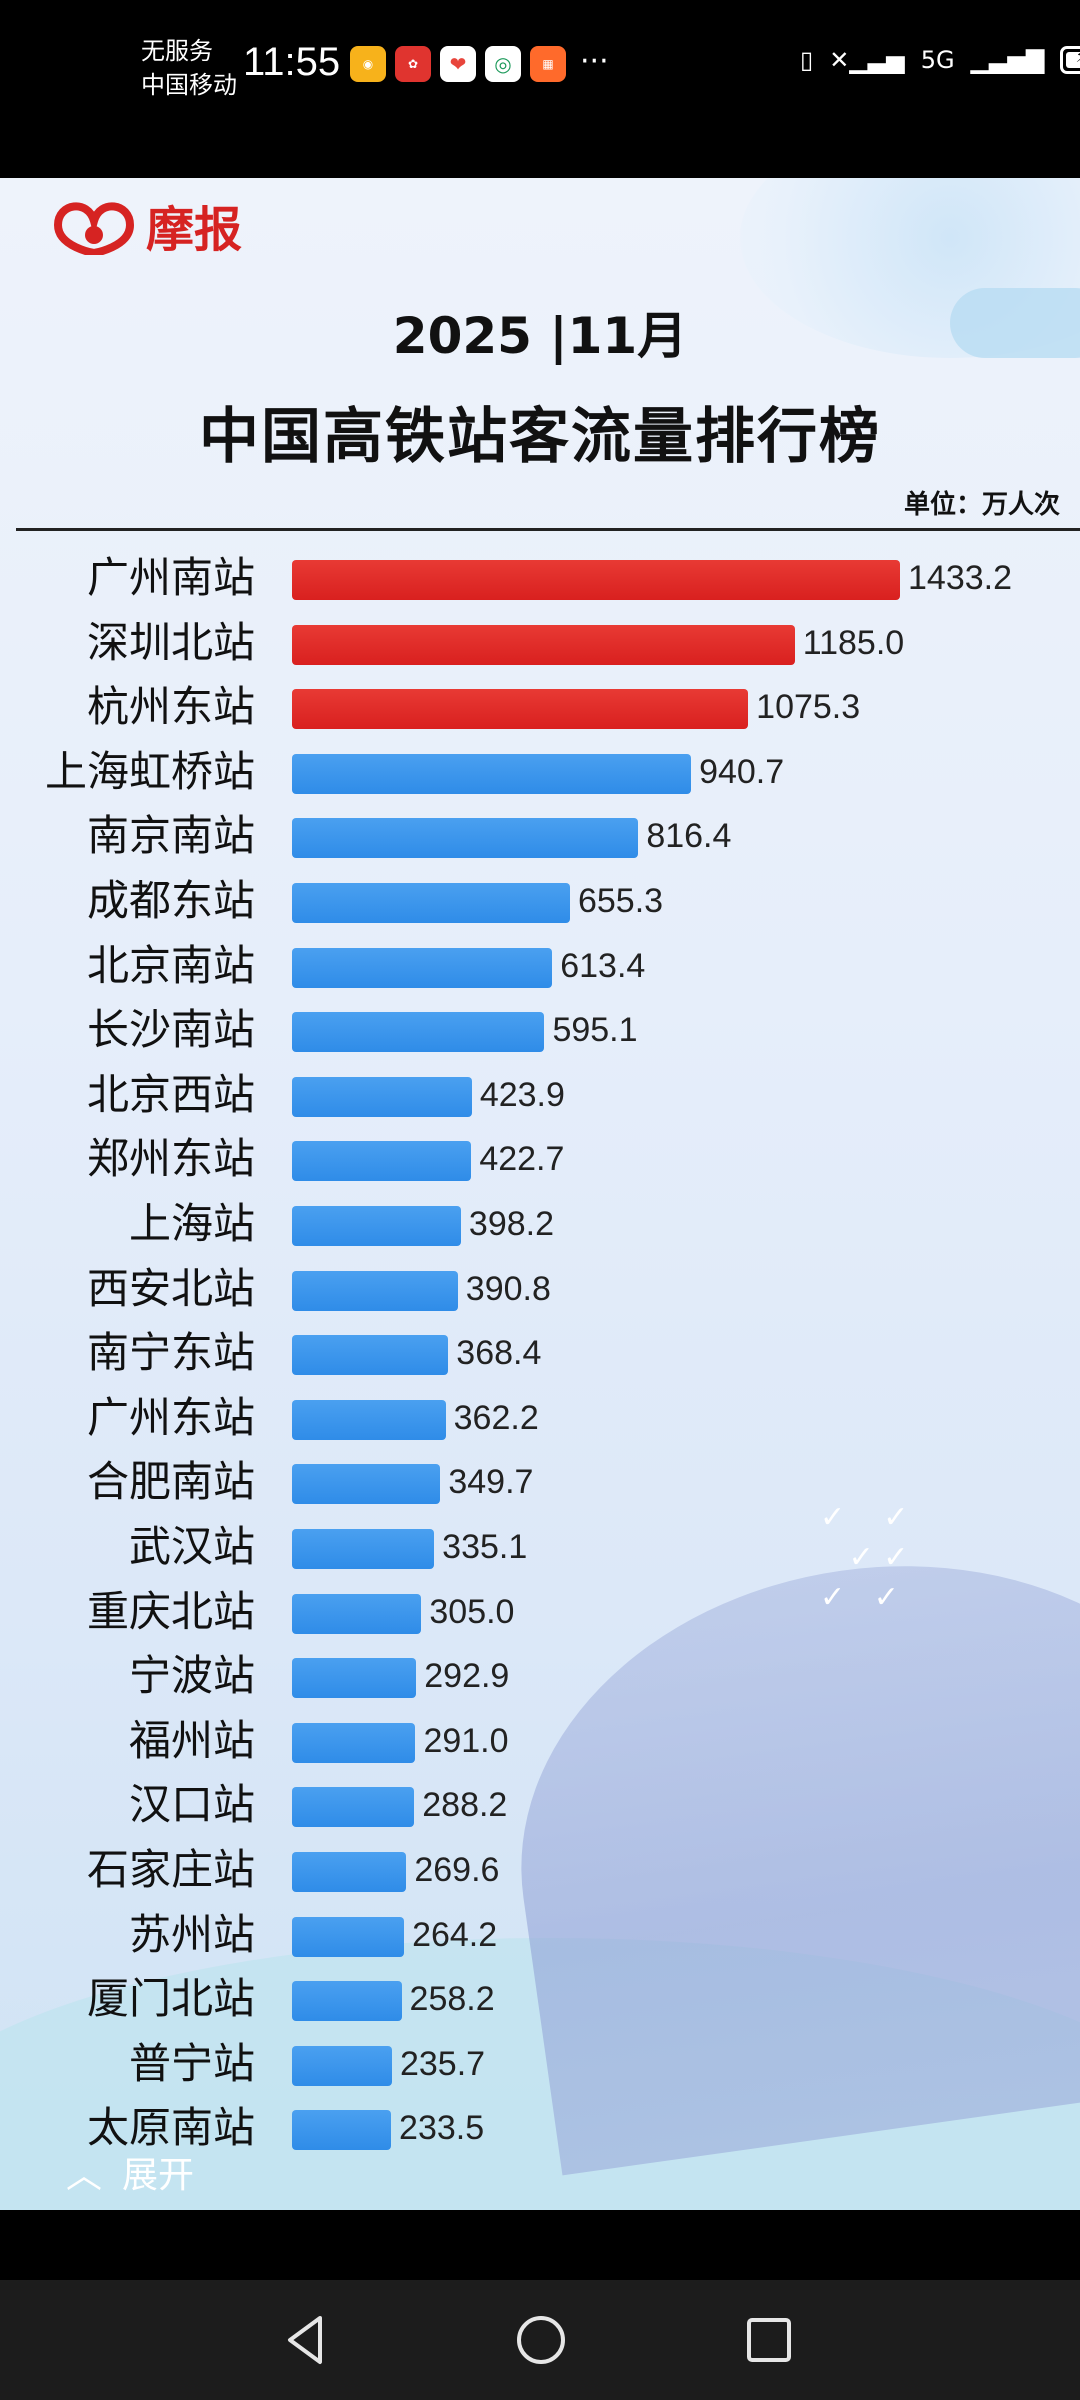 Image resolution: width=1080 pixels, height=2400 pixels. What do you see at coordinates (540, 2128) in the screenshot?
I see `chart-row: 太原南站 233.5` at bounding box center [540, 2128].